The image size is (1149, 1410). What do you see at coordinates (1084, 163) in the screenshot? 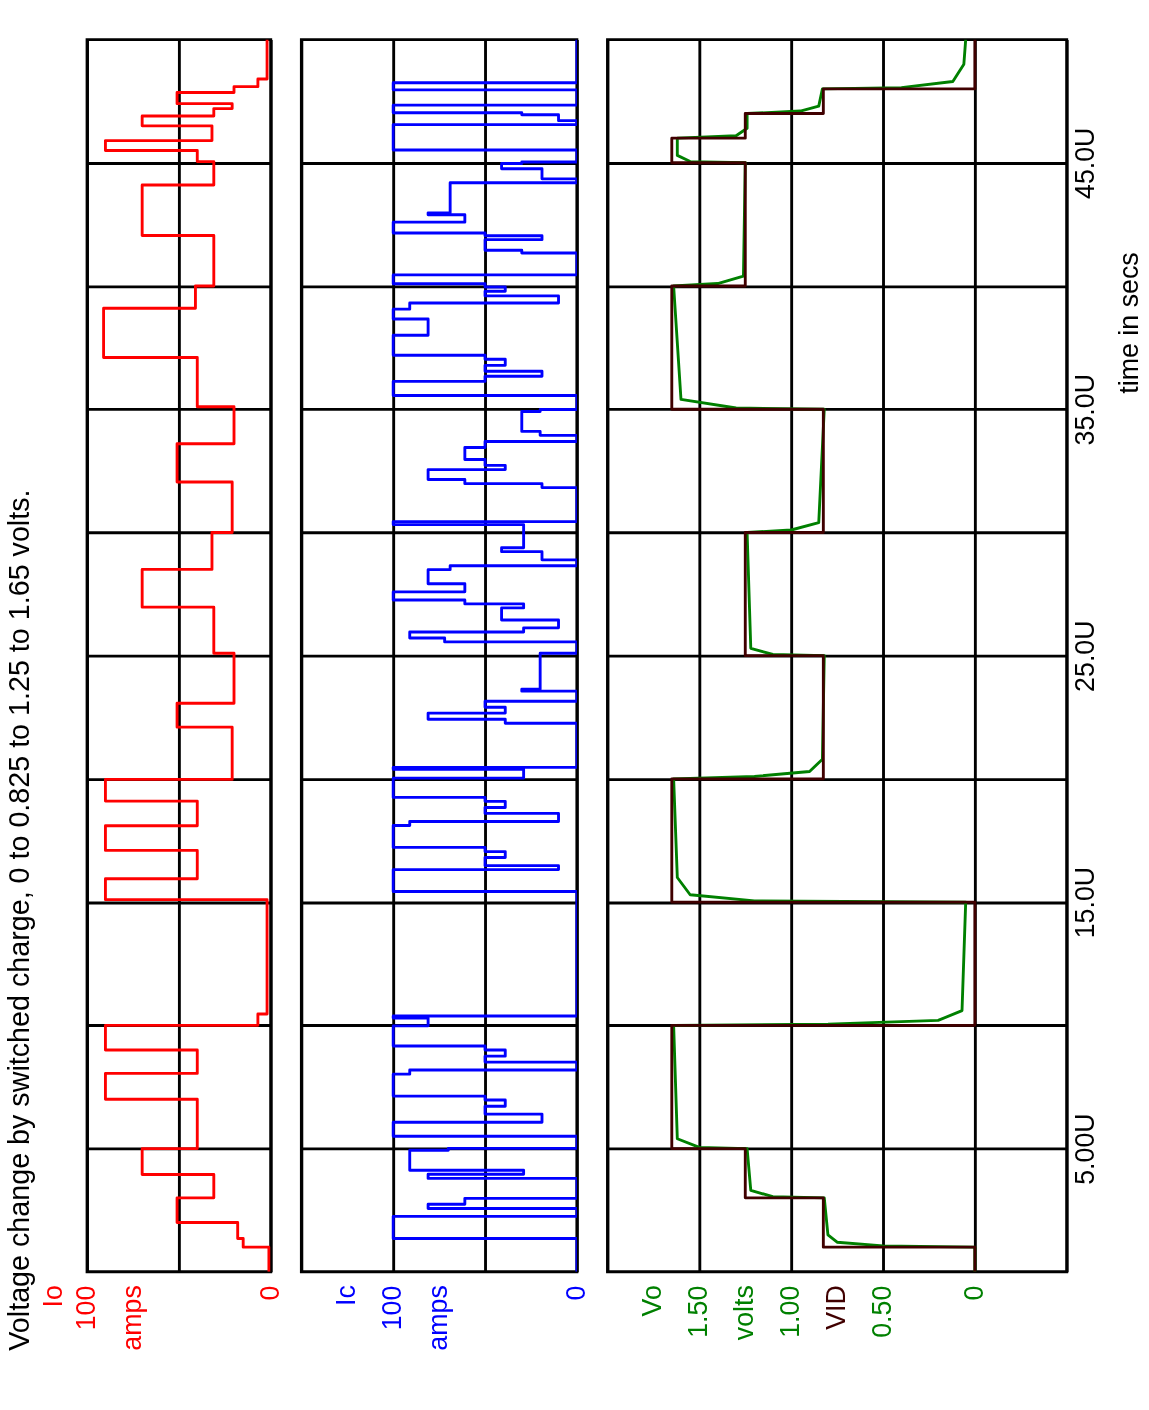
I see `y-tick-label: 45.0U` at bounding box center [1084, 163].